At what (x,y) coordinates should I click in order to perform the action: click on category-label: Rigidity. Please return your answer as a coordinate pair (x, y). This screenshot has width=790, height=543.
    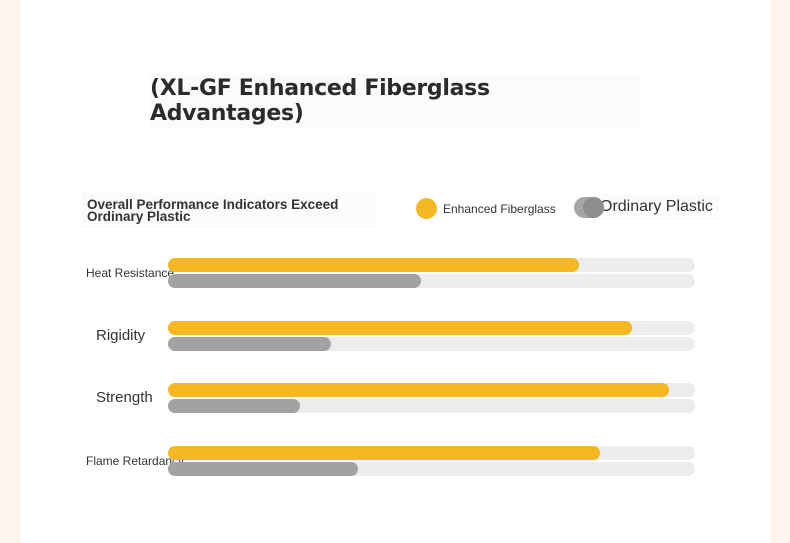
    Looking at the image, I should click on (121, 335).